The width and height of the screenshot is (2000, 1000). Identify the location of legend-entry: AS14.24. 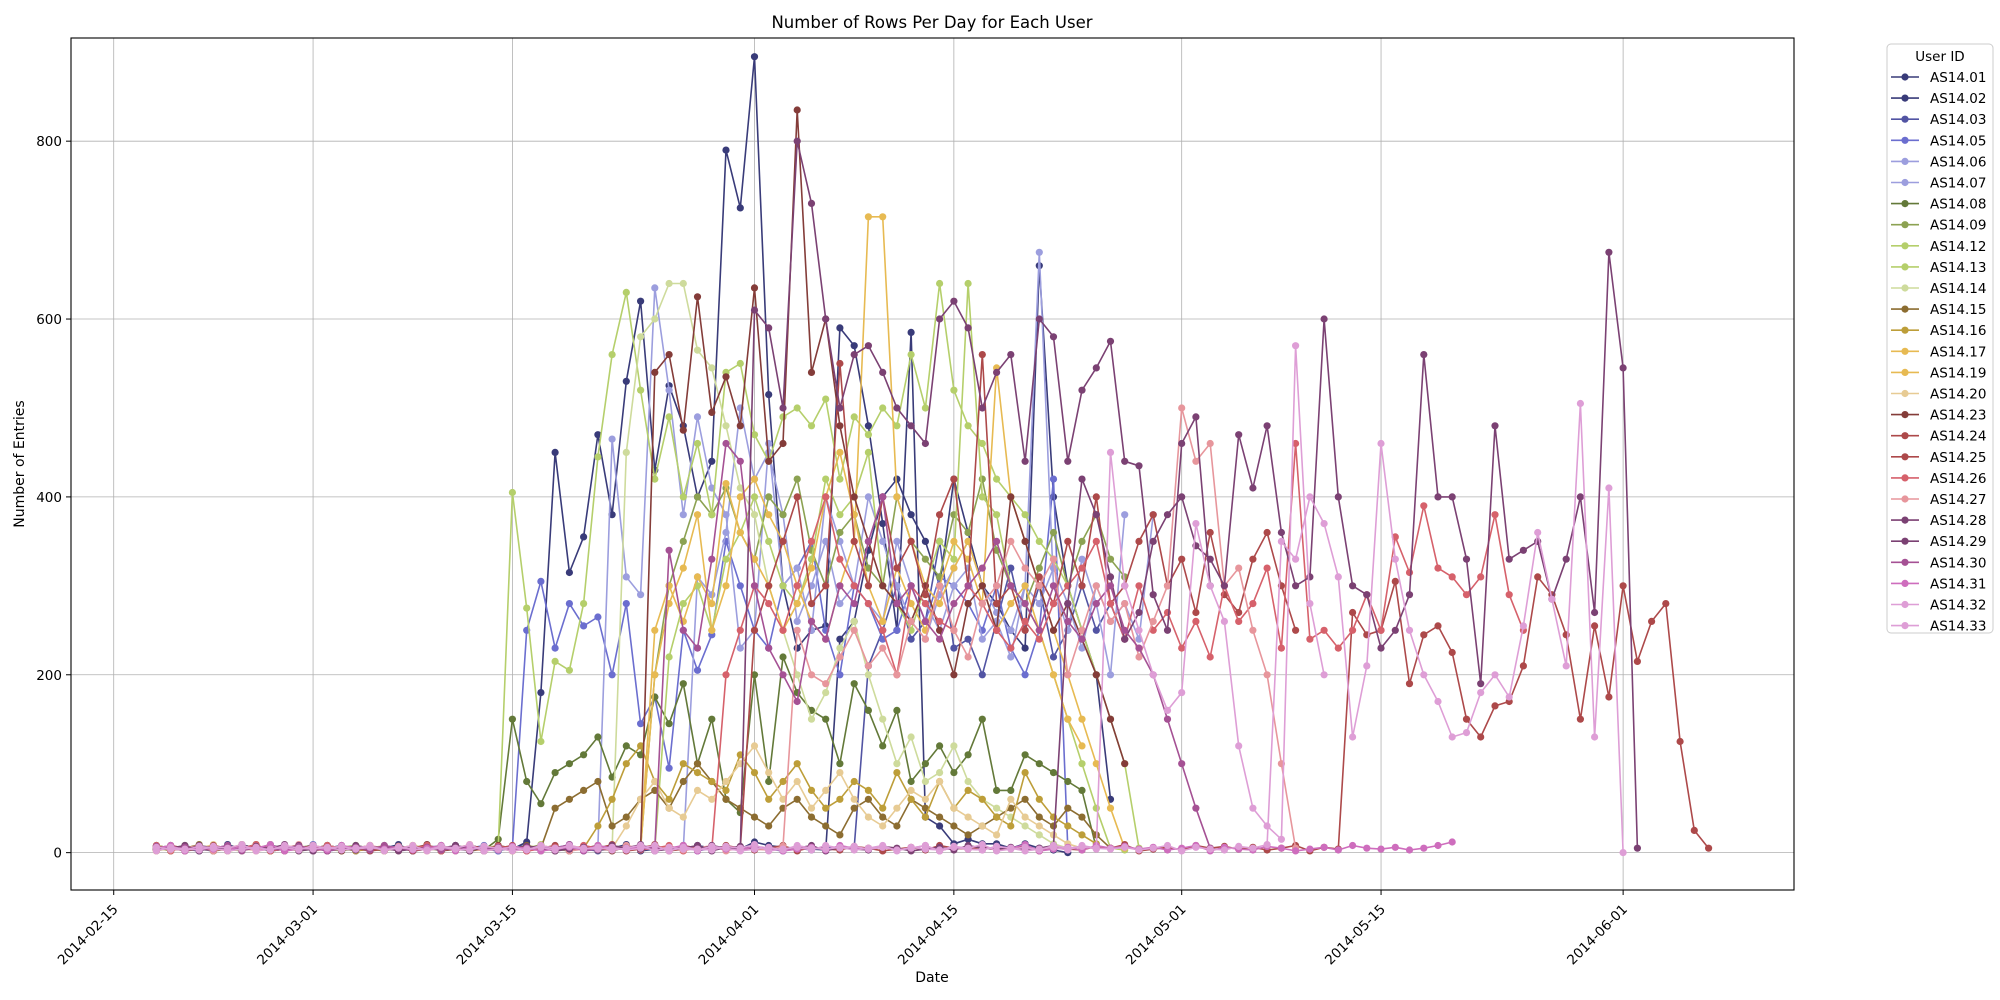
(1938, 437).